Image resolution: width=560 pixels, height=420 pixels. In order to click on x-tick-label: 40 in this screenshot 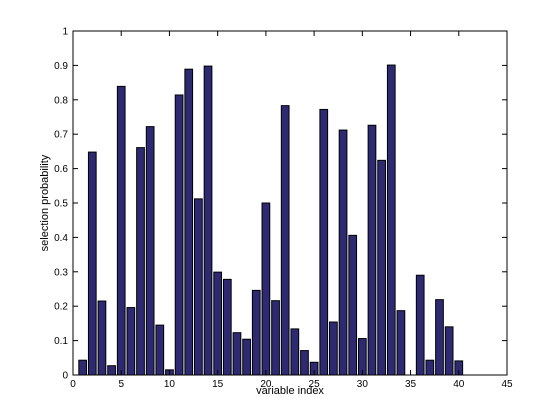, I will do `click(459, 384)`.